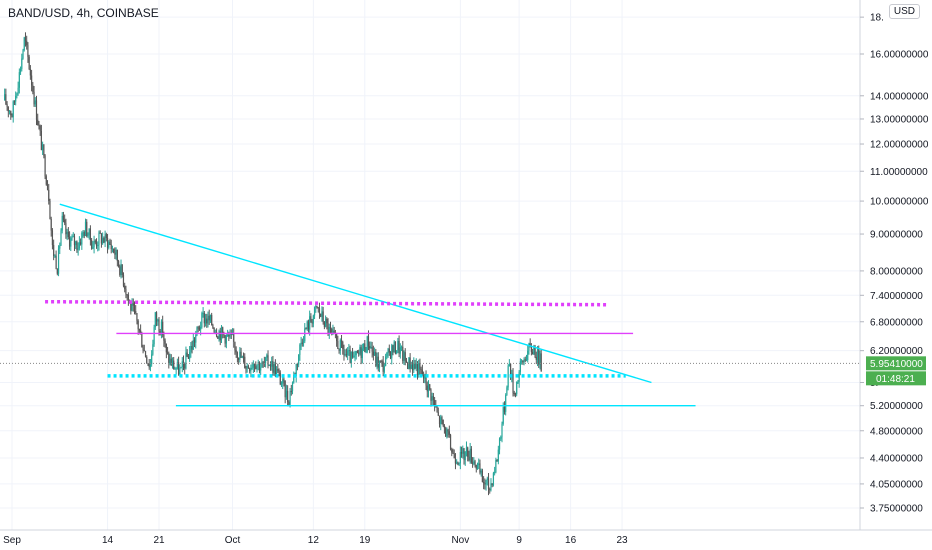  Describe the element at coordinates (904, 11) in the screenshot. I see `currency-button: USD` at that location.